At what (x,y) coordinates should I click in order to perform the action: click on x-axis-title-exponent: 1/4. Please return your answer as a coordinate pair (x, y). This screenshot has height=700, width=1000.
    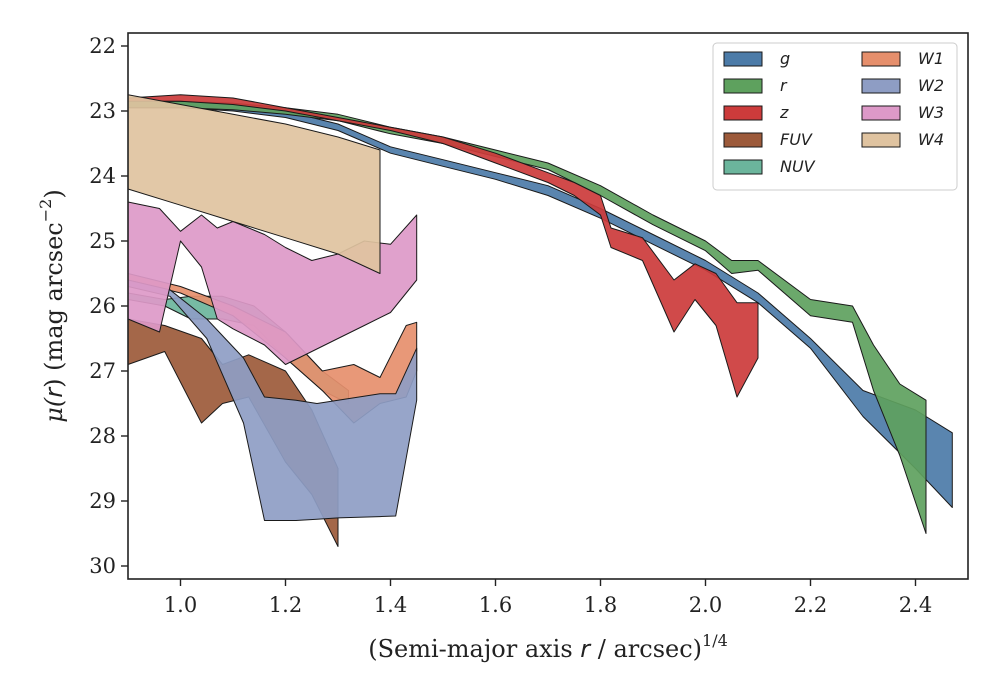
    Looking at the image, I should click on (715, 640).